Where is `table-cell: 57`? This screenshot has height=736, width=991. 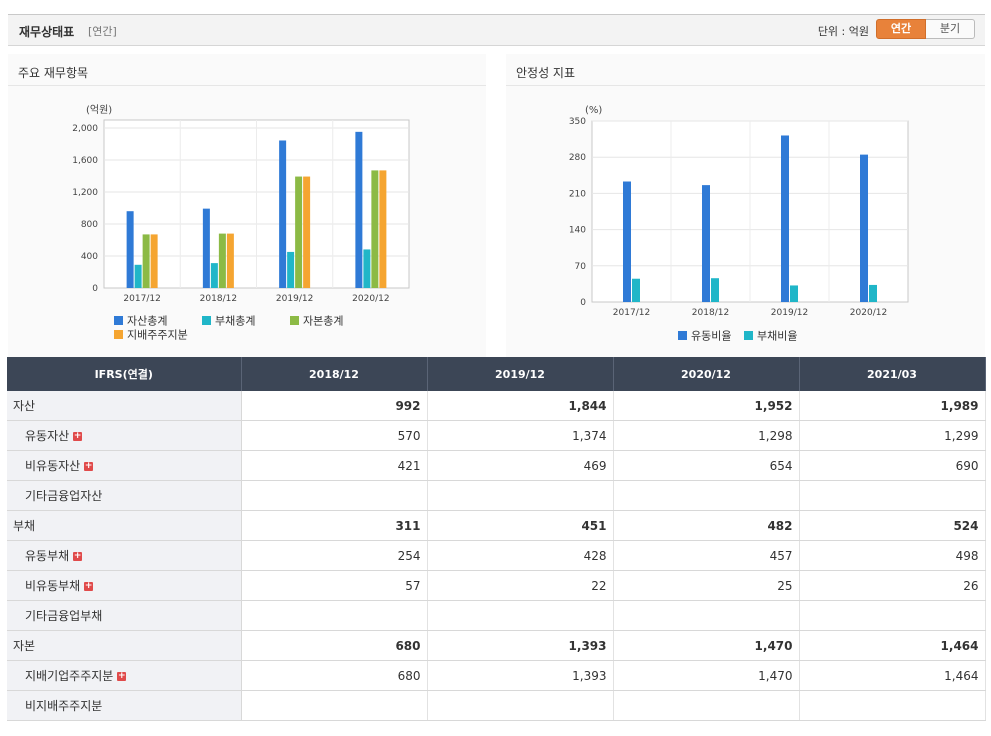
table-cell: 57 is located at coordinates (334, 585).